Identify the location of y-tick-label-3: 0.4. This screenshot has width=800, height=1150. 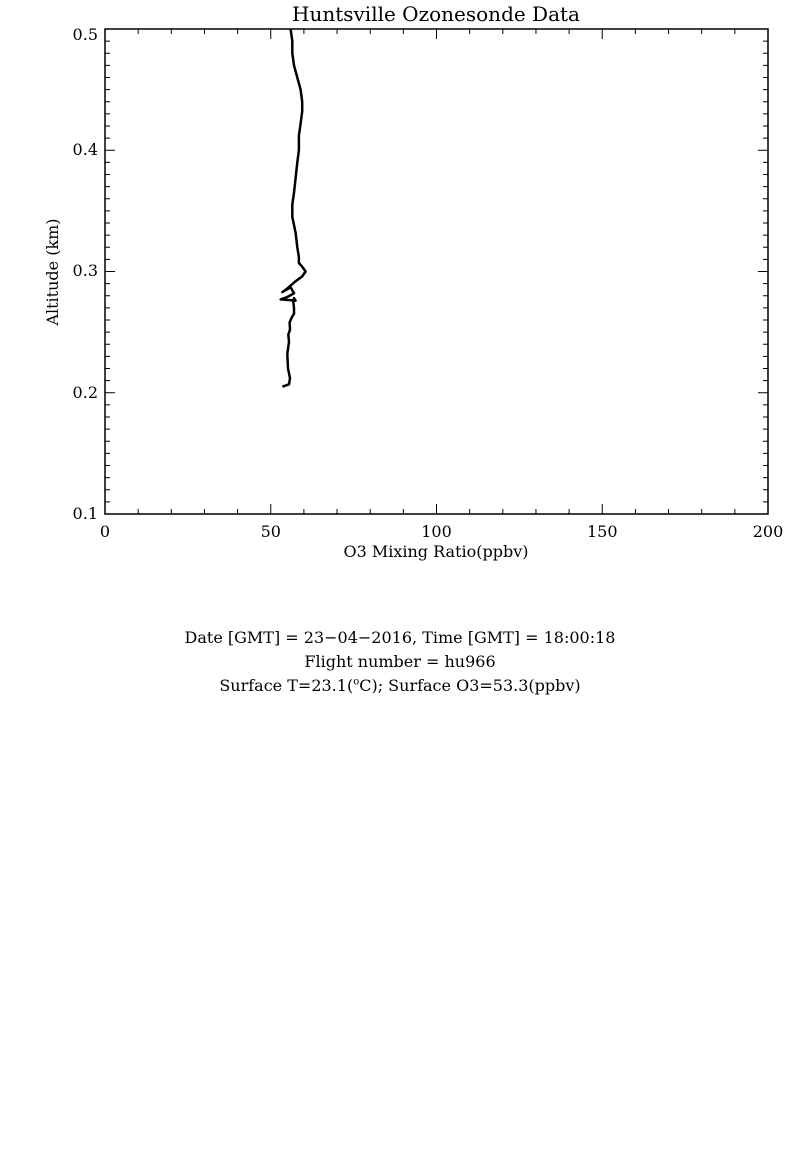
(85, 149).